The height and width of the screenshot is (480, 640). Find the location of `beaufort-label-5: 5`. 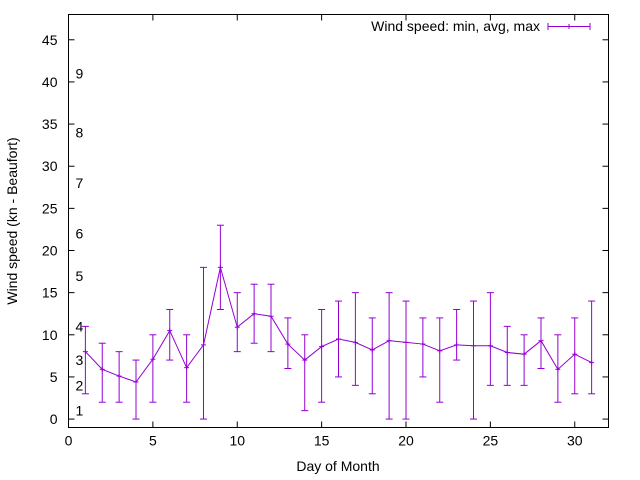

beaufort-label-5: 5 is located at coordinates (80, 276).